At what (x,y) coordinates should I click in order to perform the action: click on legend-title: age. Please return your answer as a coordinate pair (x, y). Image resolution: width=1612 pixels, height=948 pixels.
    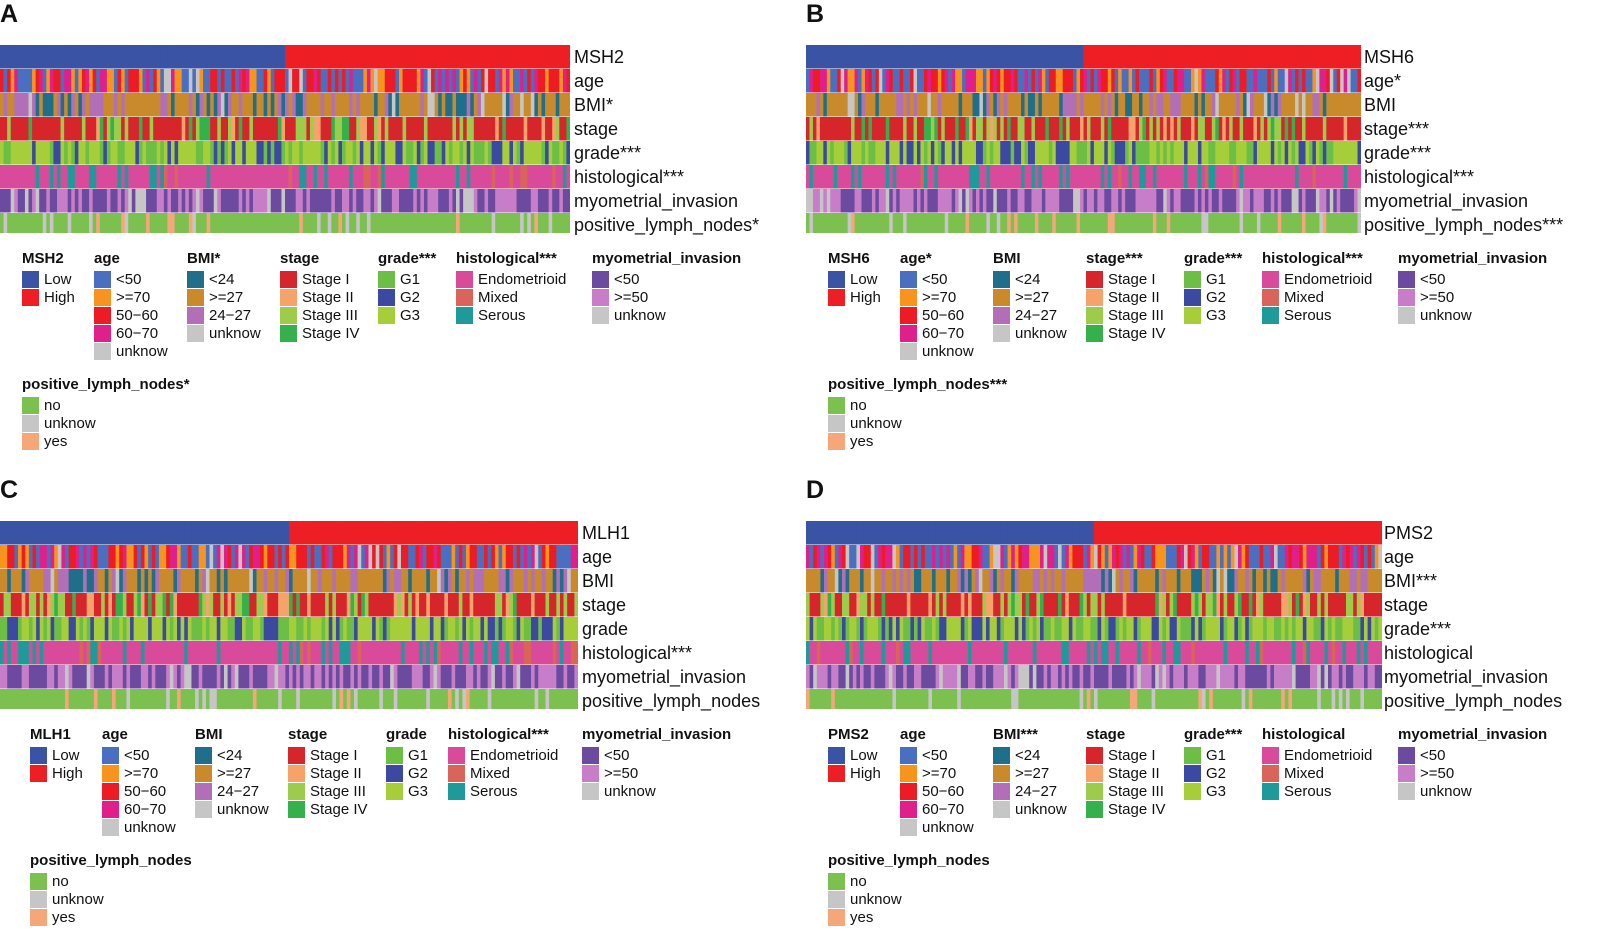
    Looking at the image, I should click on (131, 259).